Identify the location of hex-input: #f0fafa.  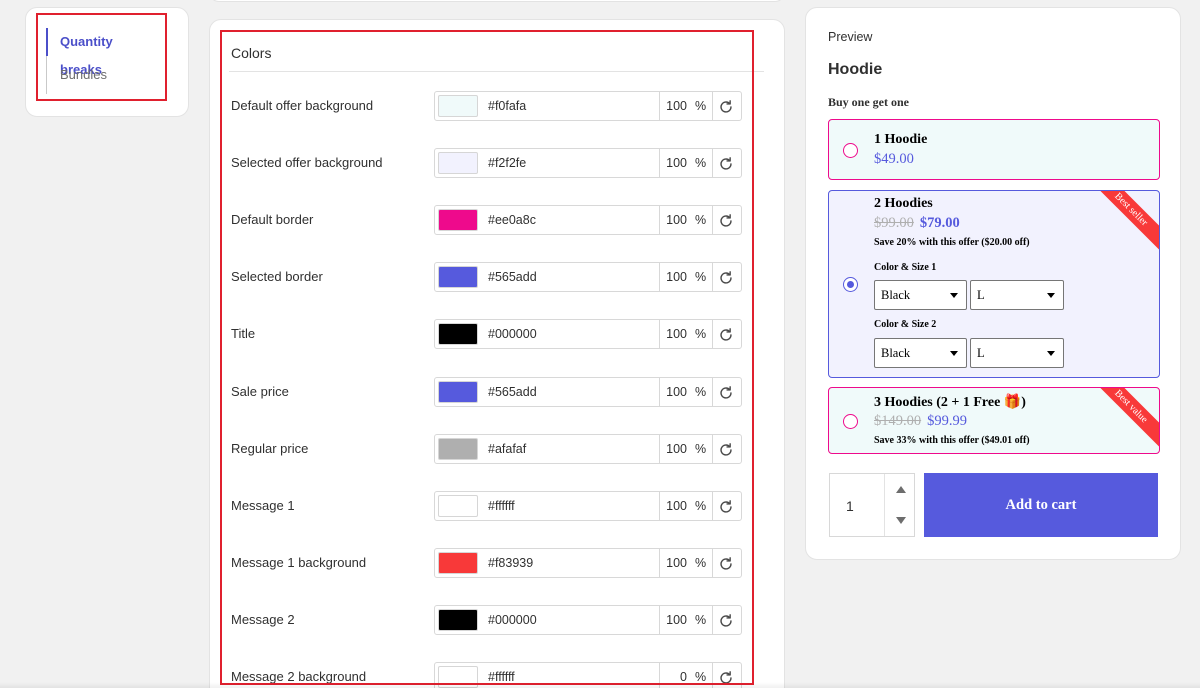
(507, 106).